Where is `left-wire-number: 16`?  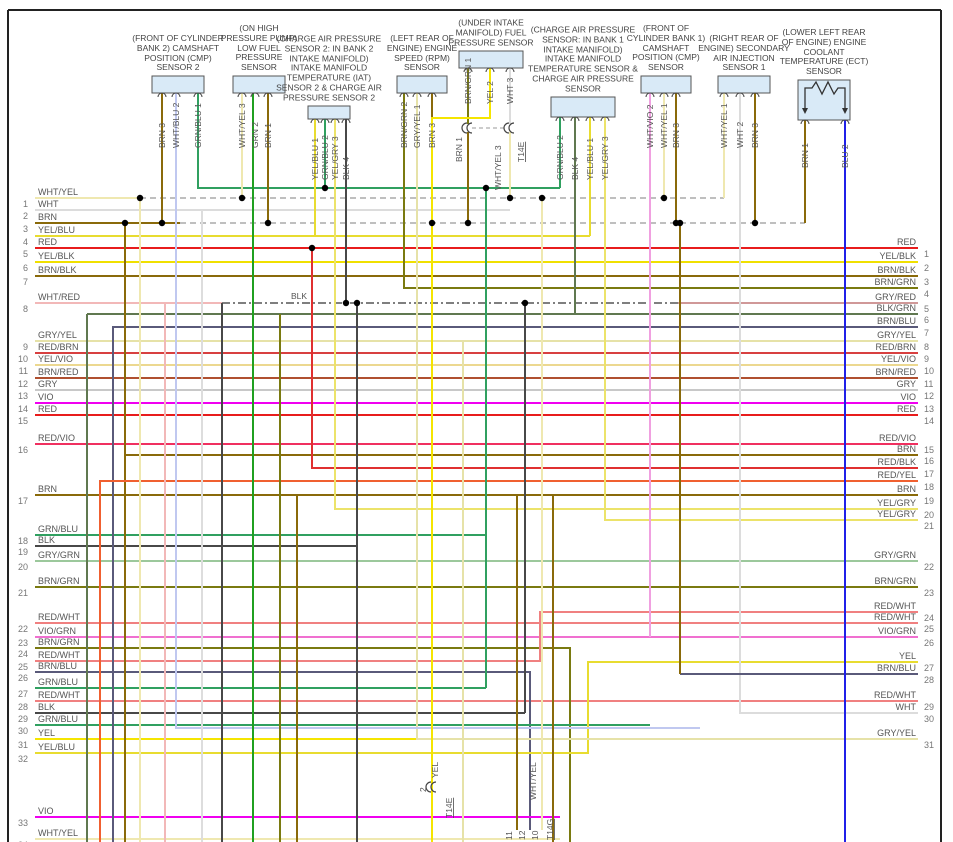
left-wire-number: 16 is located at coordinates (23, 450).